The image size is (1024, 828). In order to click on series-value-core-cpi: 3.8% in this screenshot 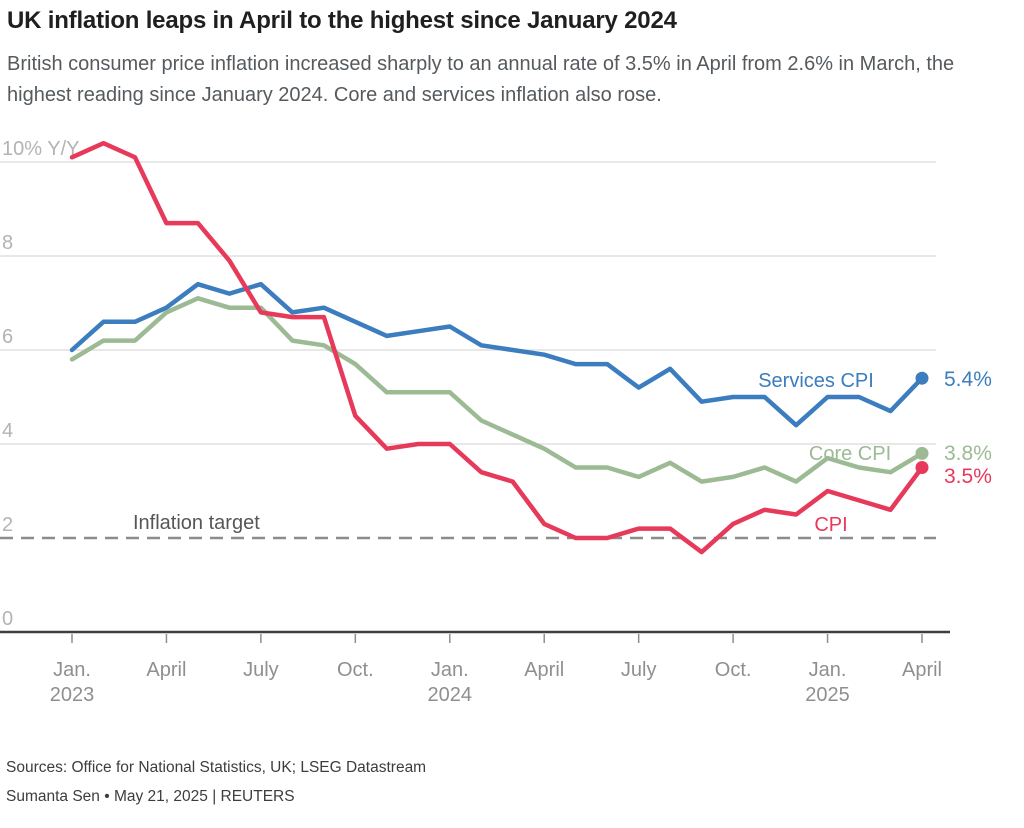, I will do `click(968, 453)`.